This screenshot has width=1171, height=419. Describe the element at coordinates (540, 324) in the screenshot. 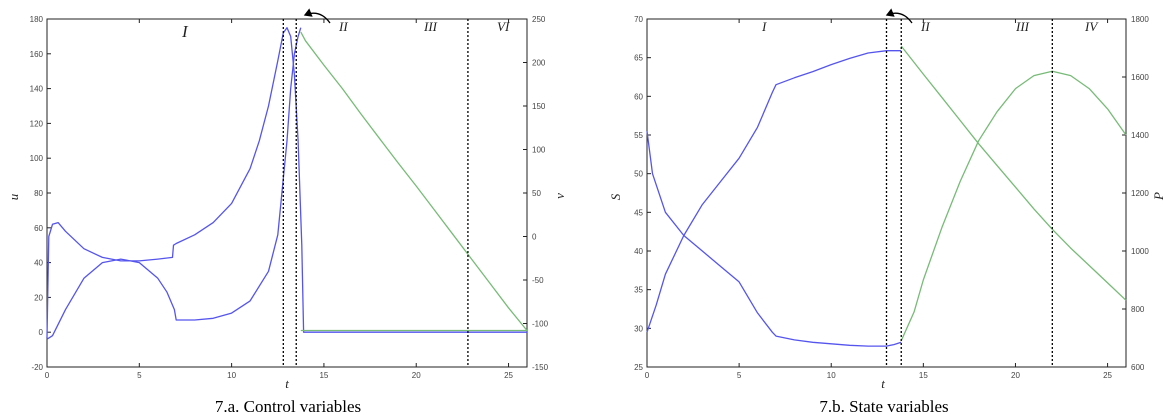

I see `y-tick-label-right: -100` at that location.